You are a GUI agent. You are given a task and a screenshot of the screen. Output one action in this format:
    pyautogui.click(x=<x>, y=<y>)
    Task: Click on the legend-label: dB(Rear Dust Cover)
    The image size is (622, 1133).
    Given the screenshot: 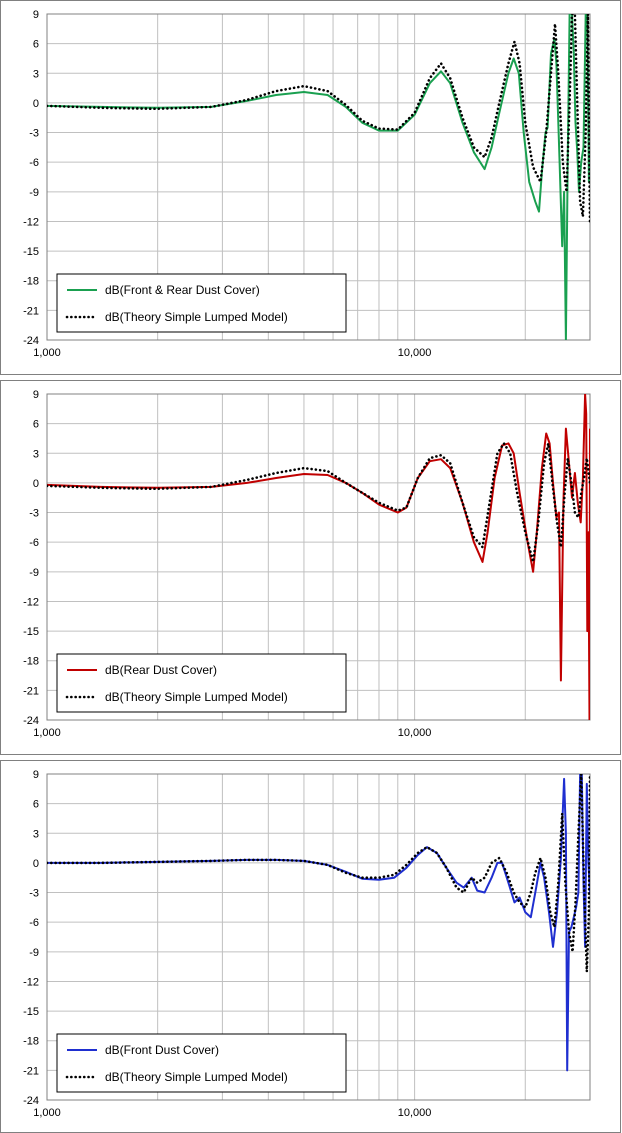 What is the action you would take?
    pyautogui.click(x=161, y=670)
    